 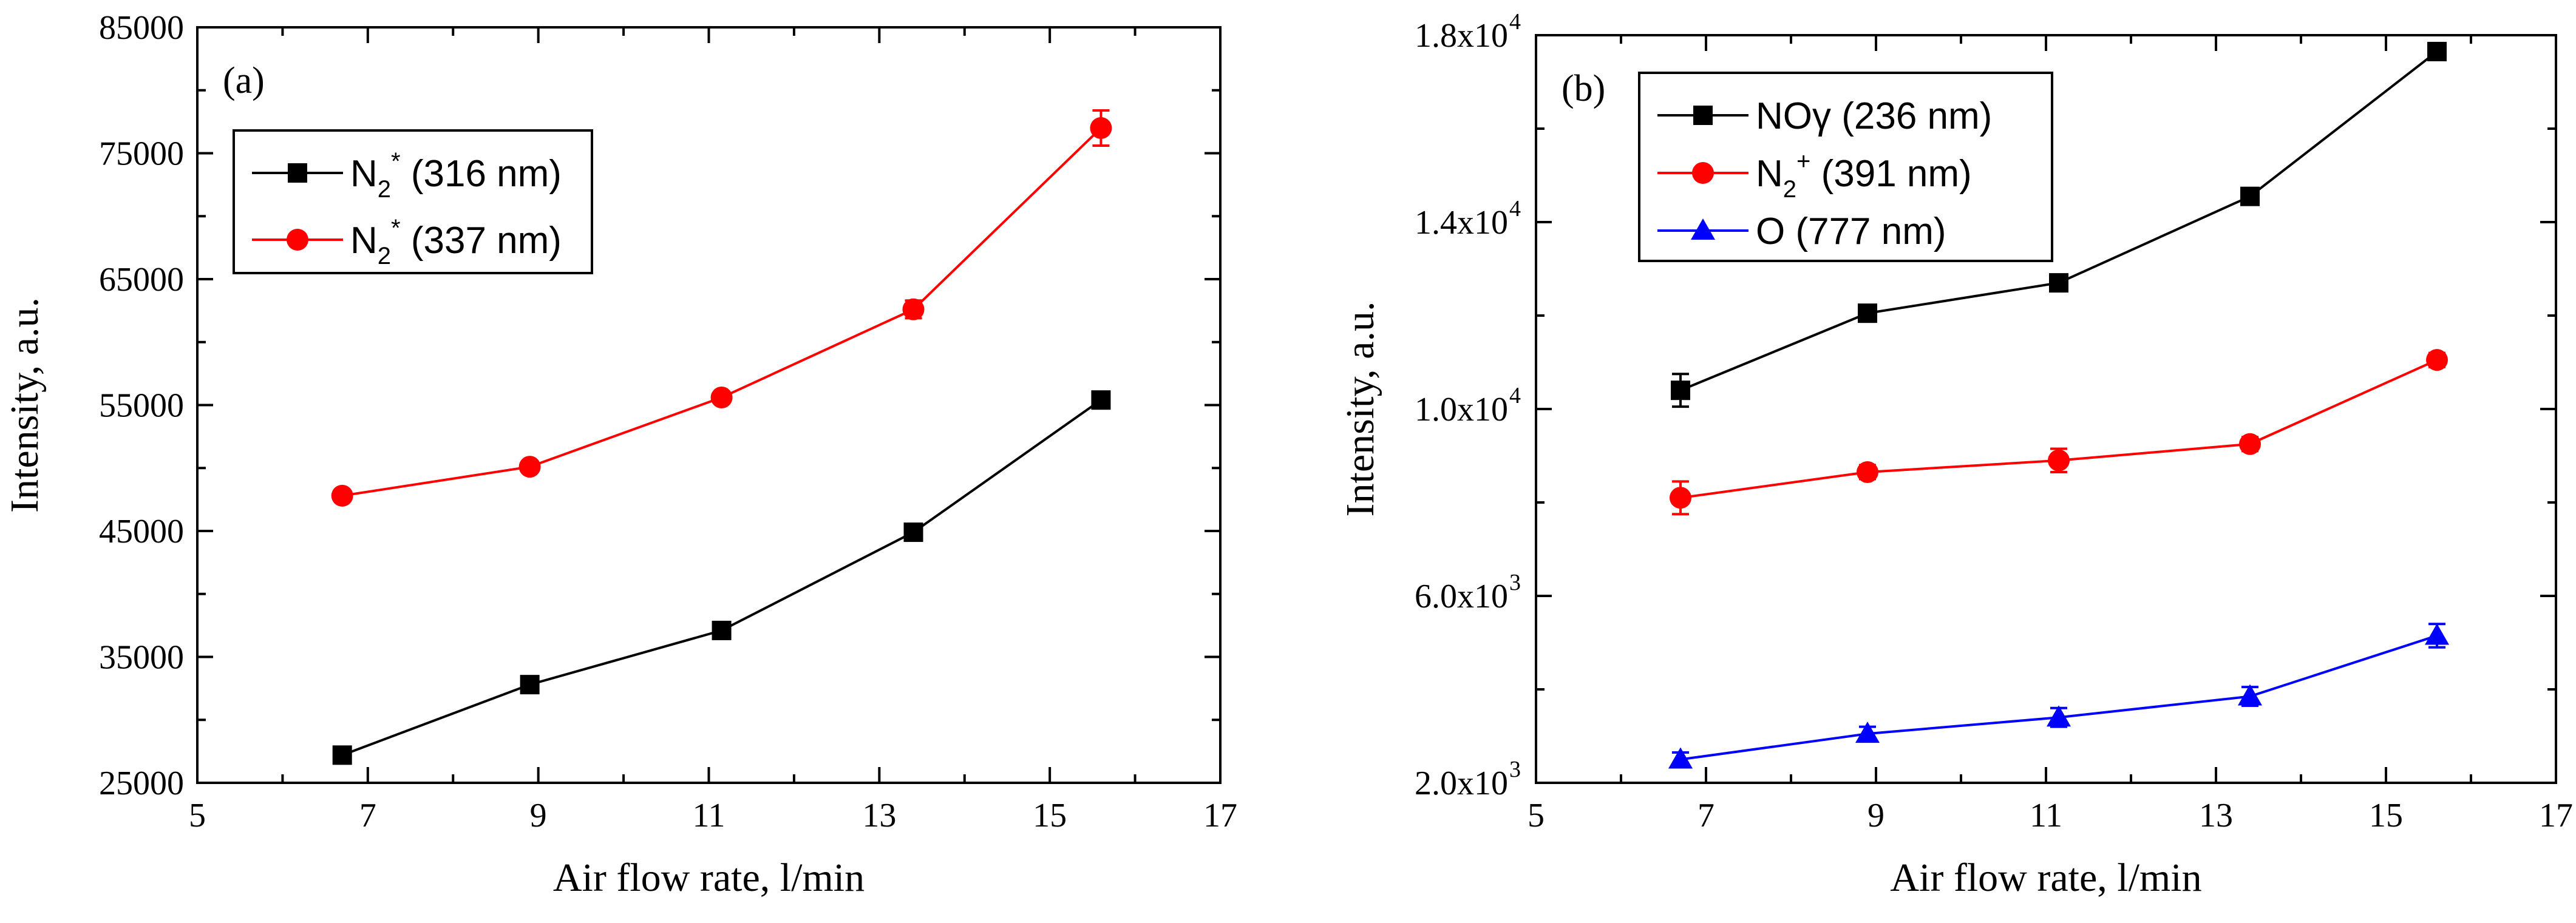 What do you see at coordinates (1890, 174) in the screenshot?
I see `legend-rest: (391 nm)` at bounding box center [1890, 174].